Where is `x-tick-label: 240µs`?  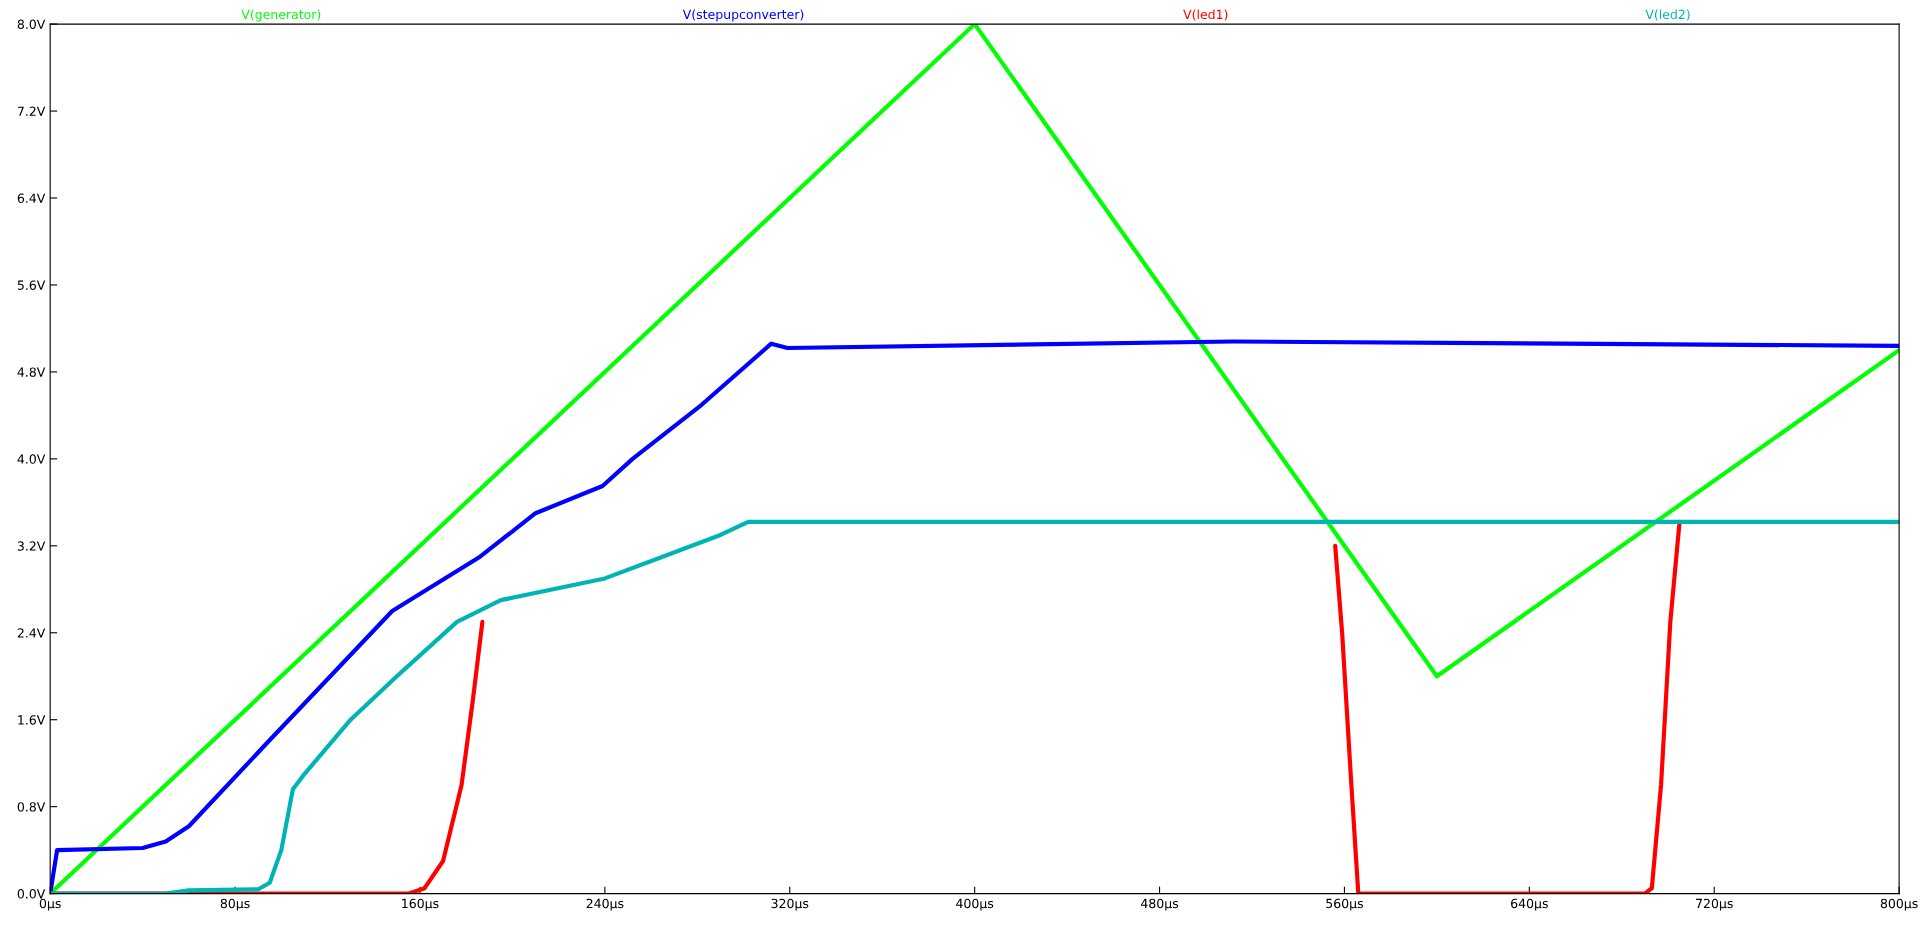
x-tick-label: 240µs is located at coordinates (605, 904).